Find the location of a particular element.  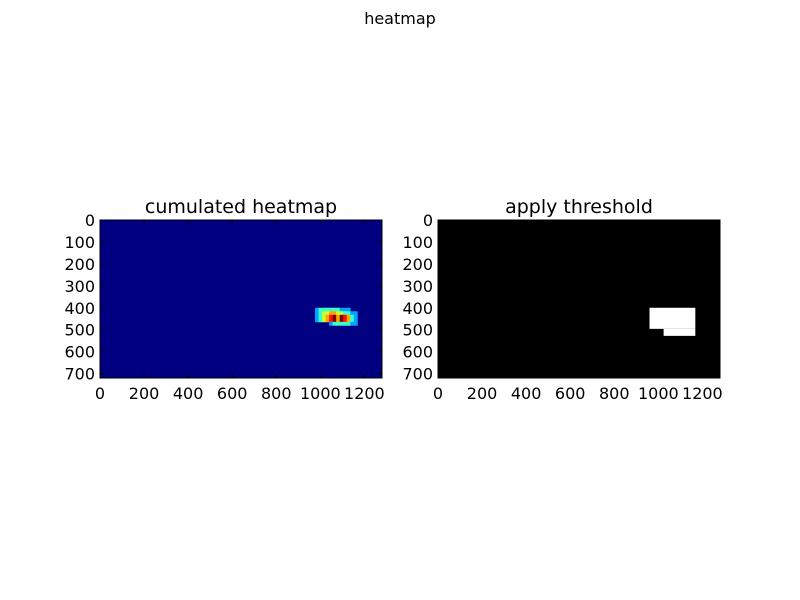

threshold-background is located at coordinates (579, 299).